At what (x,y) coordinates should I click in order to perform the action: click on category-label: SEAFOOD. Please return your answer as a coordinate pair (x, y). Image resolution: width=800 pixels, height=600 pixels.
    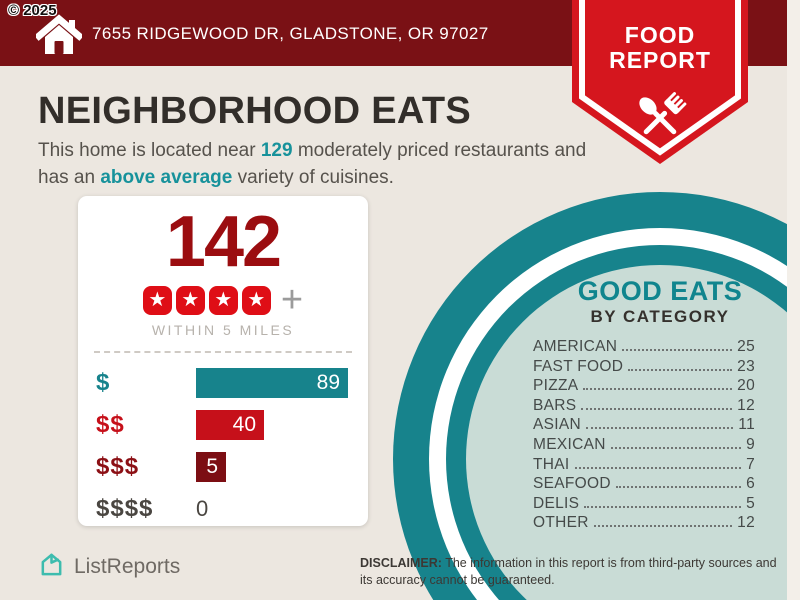
    Looking at the image, I should click on (572, 484).